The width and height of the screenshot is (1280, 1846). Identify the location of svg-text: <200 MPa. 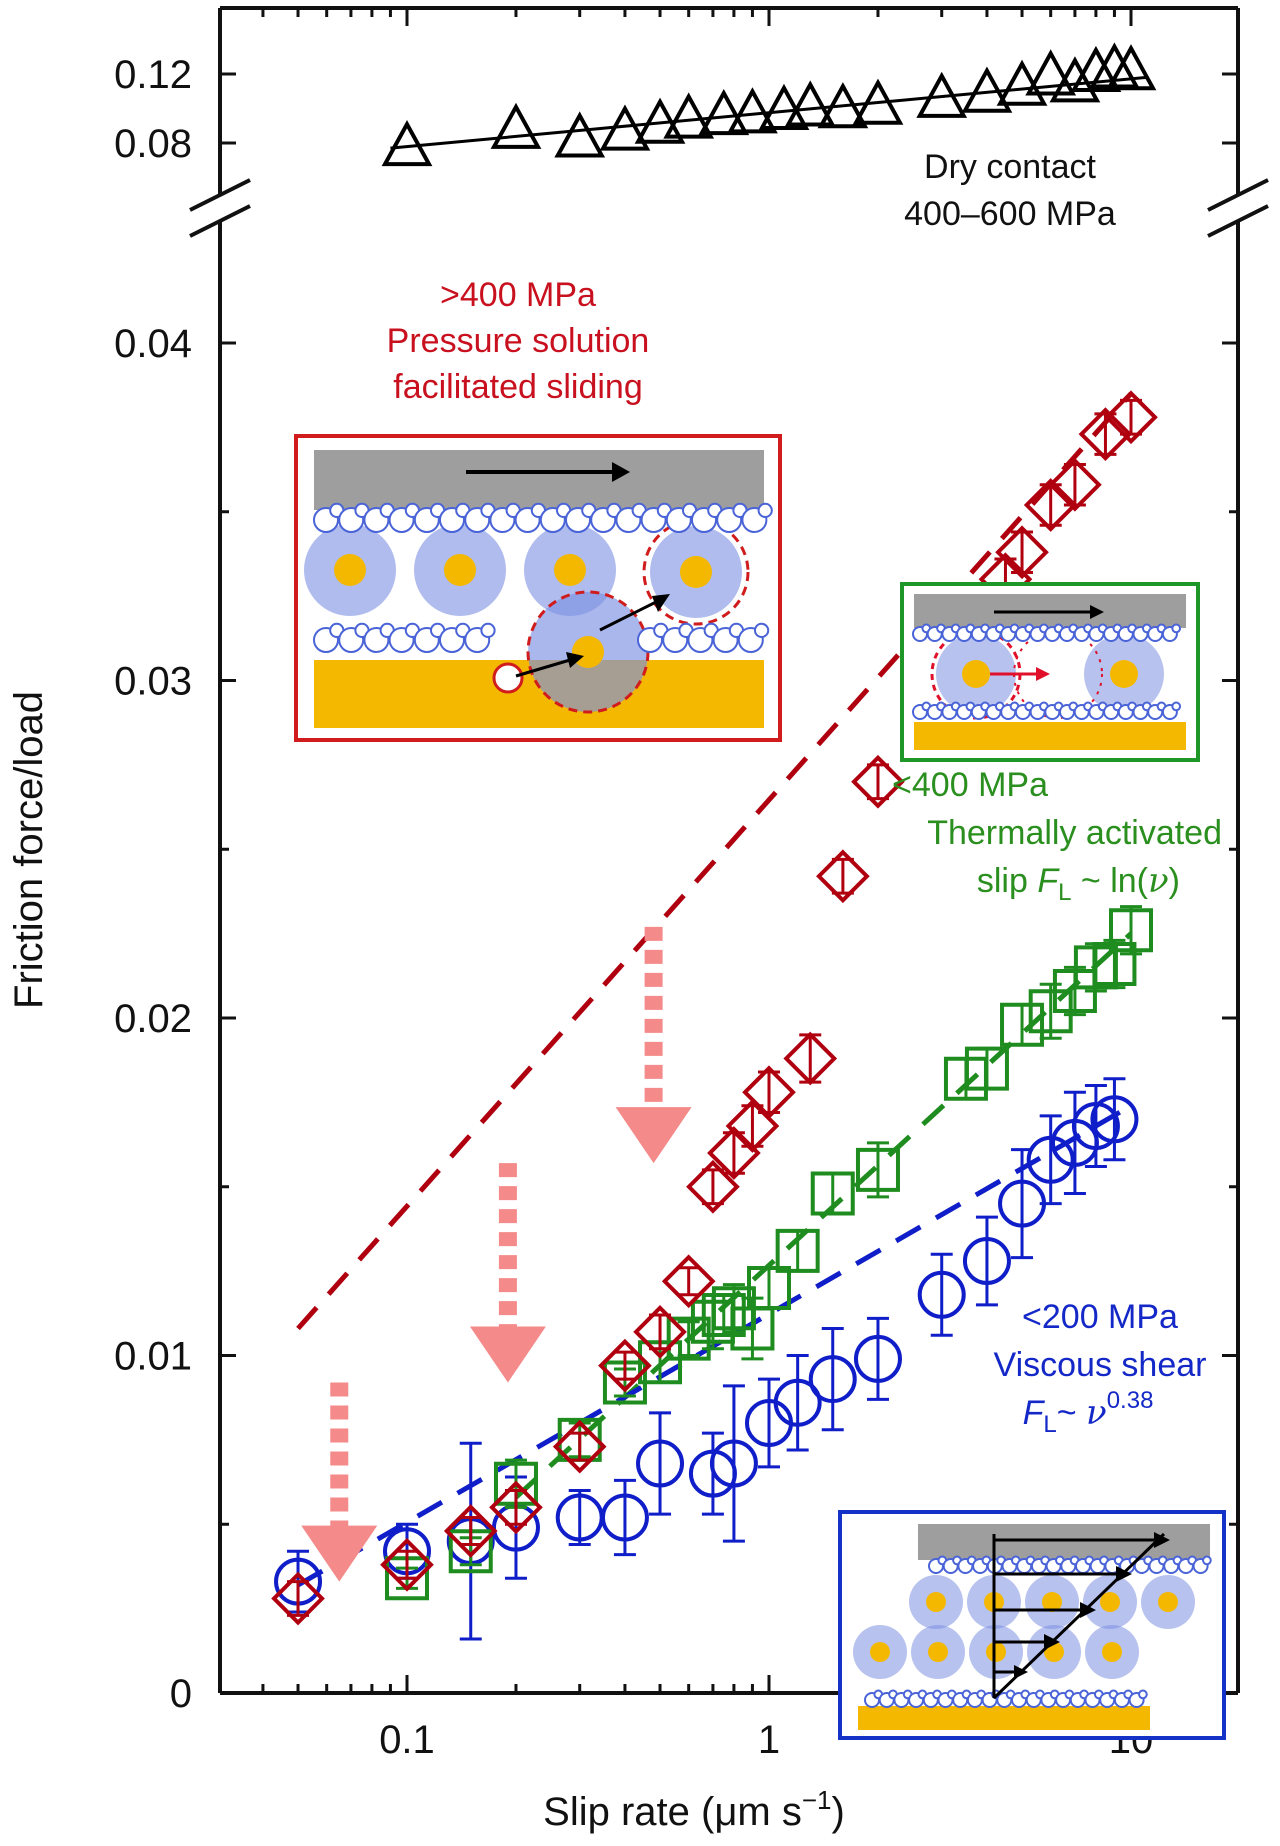
(1100, 1317).